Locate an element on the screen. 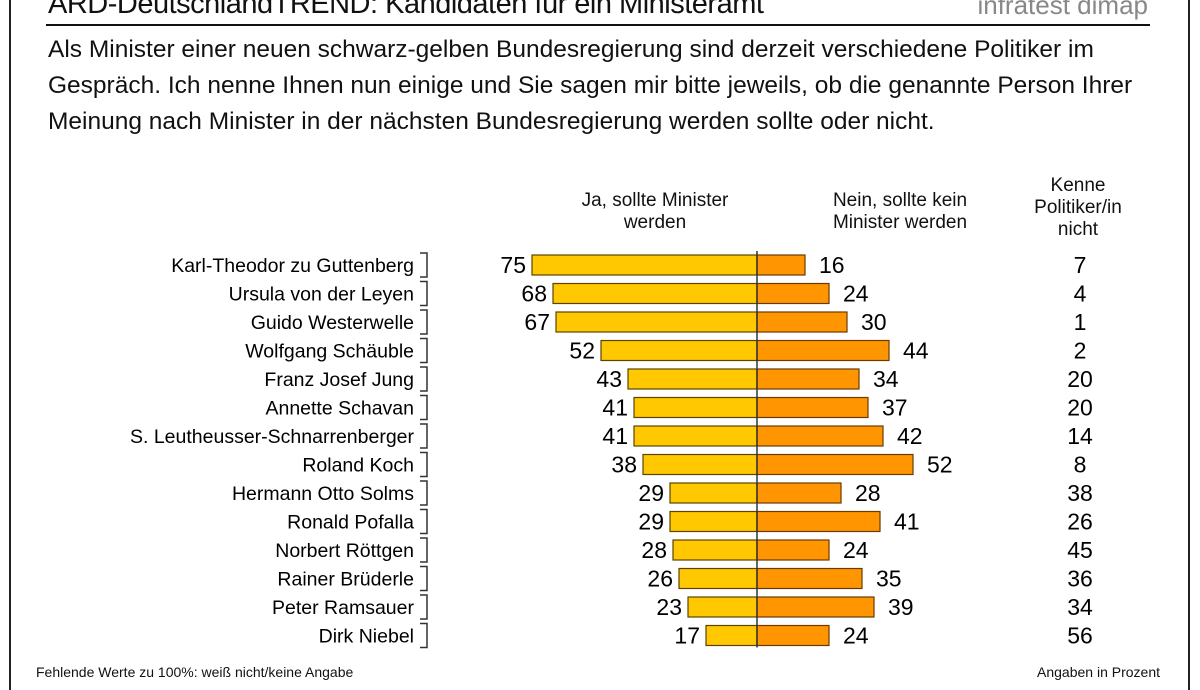  category-label: S. Leutheusser-Schnarrenberger is located at coordinates (272, 437).